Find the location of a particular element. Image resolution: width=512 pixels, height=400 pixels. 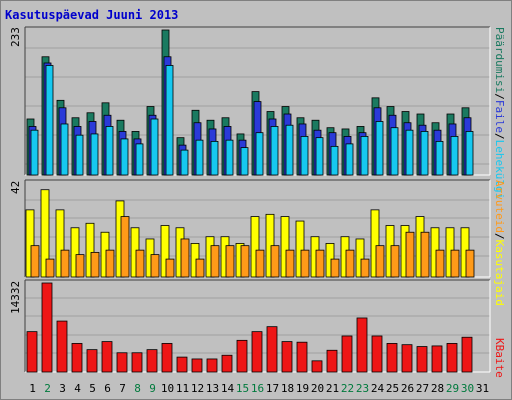

chart-title: Kasutuspäevad Juuni 2013 is located at coordinates (92, 15).